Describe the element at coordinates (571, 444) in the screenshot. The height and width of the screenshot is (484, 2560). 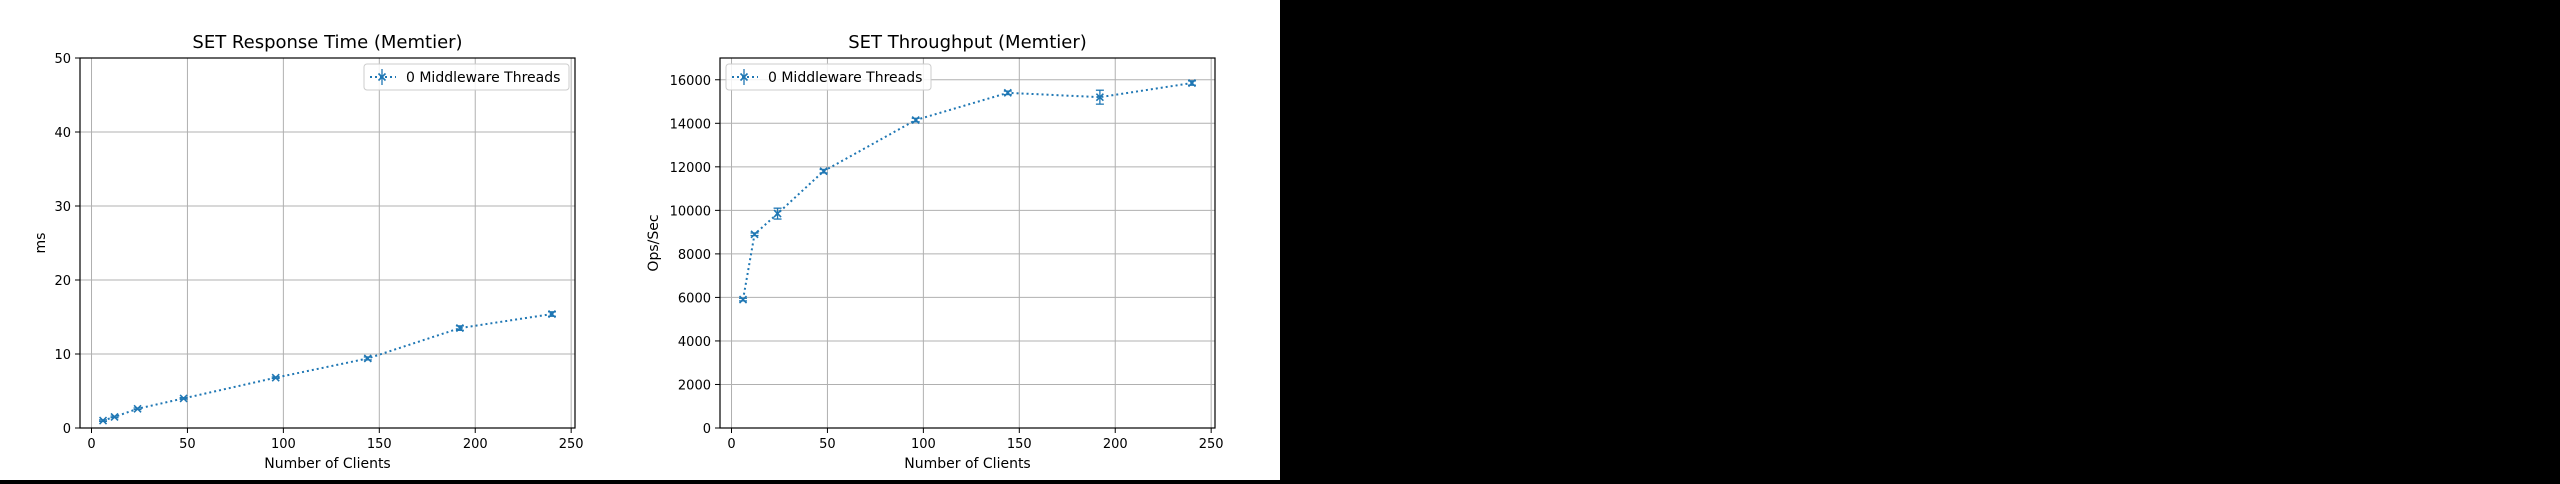
I see `chart1-xtick-label-5: 250` at that location.